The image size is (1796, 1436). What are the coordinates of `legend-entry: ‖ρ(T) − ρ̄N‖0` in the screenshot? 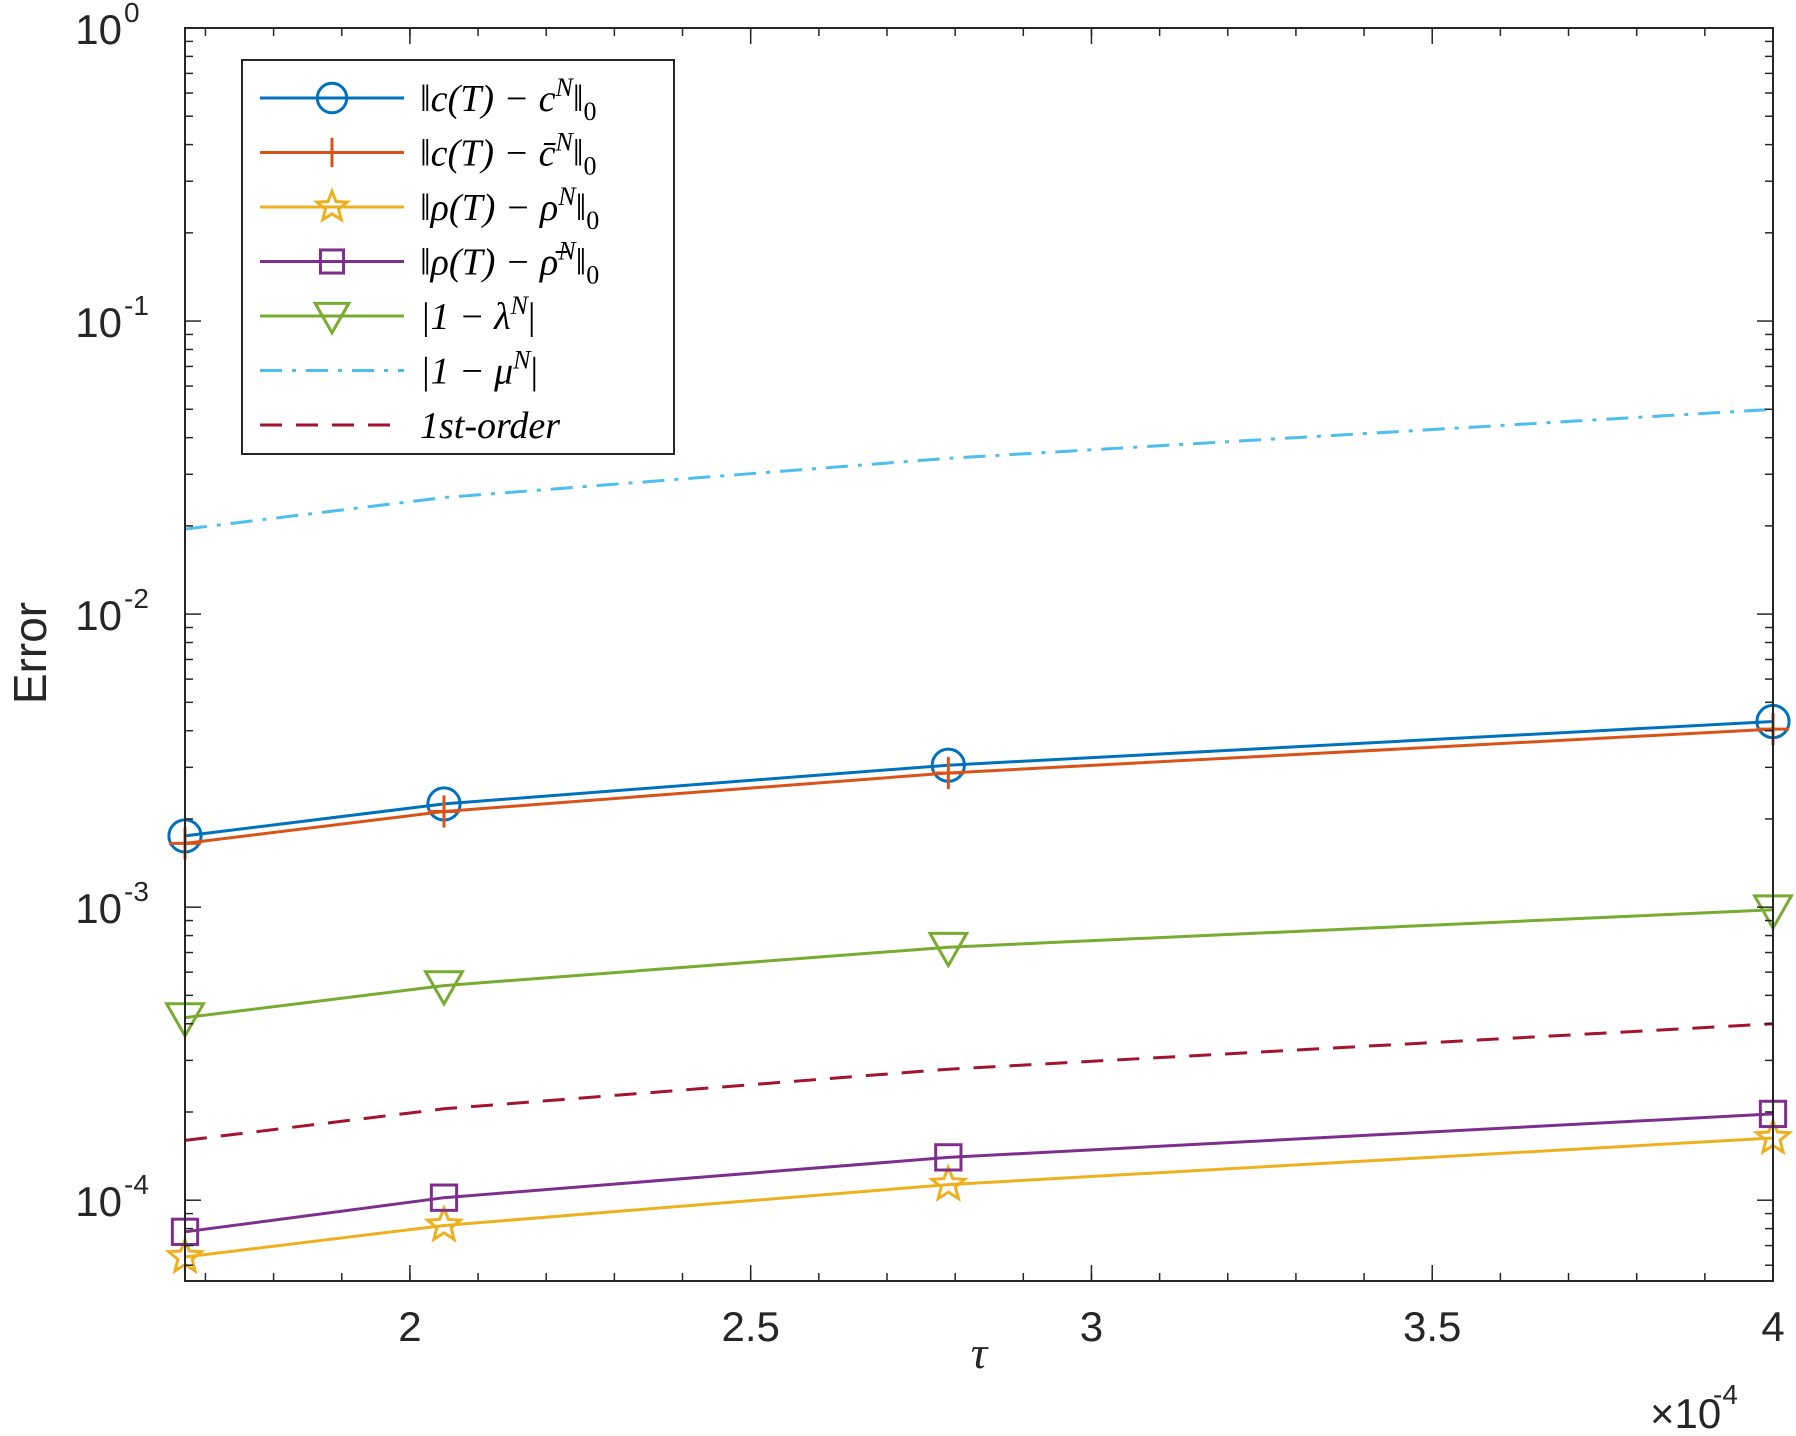 It's located at (429, 263).